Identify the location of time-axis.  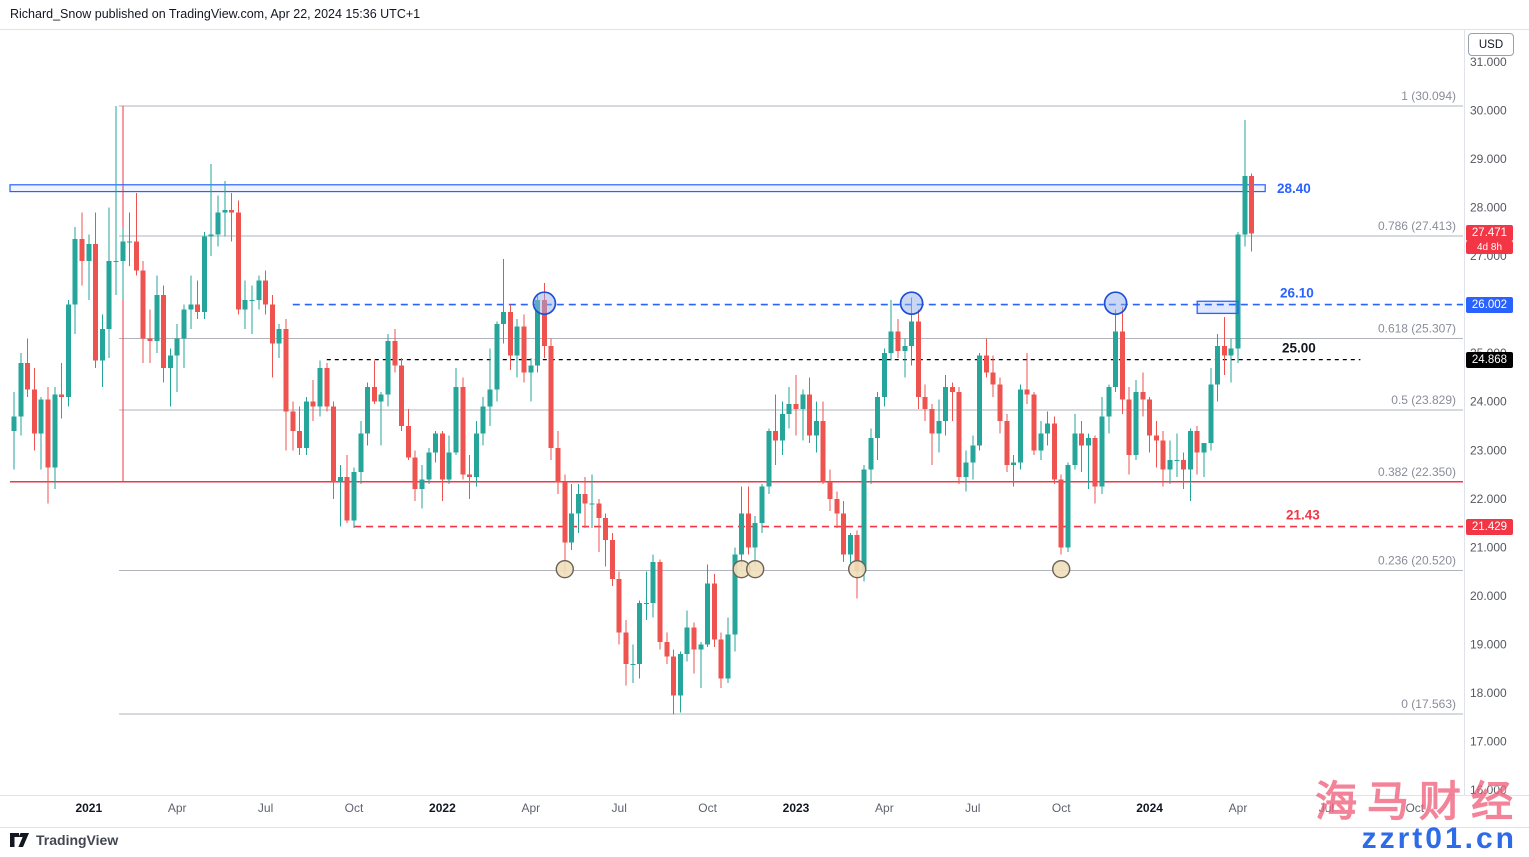
(731, 811).